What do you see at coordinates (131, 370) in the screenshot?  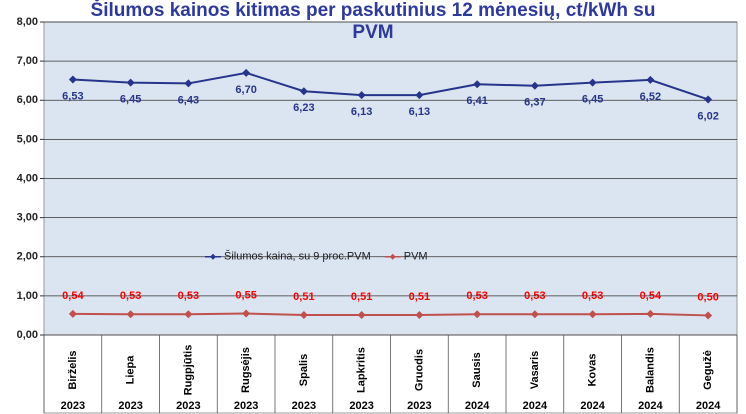 I see `x-tick-label: Liepa` at bounding box center [131, 370].